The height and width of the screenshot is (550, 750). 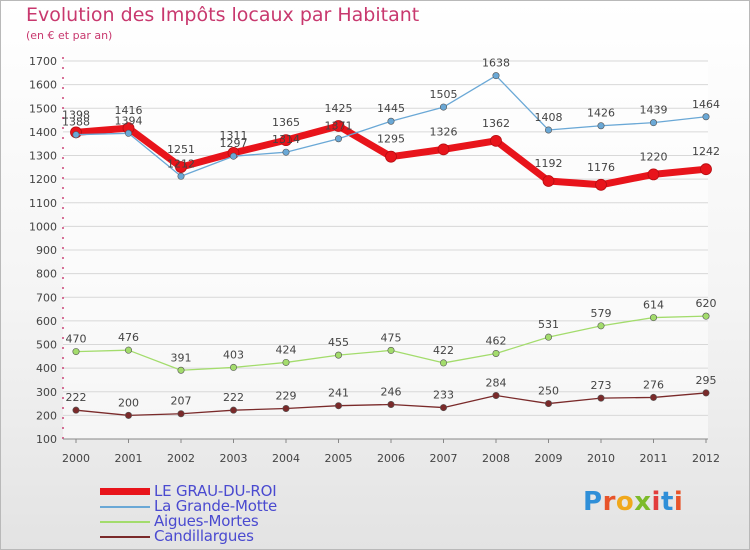 I want to click on data-label: 476, so click(x=128, y=337).